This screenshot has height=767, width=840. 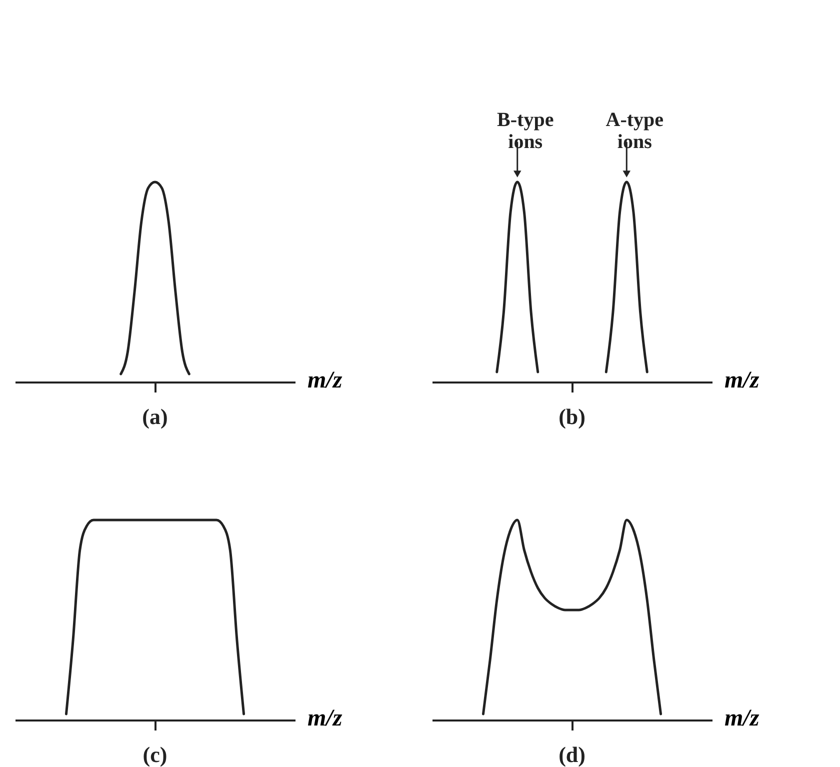 I want to click on text: (d), so click(x=572, y=754).